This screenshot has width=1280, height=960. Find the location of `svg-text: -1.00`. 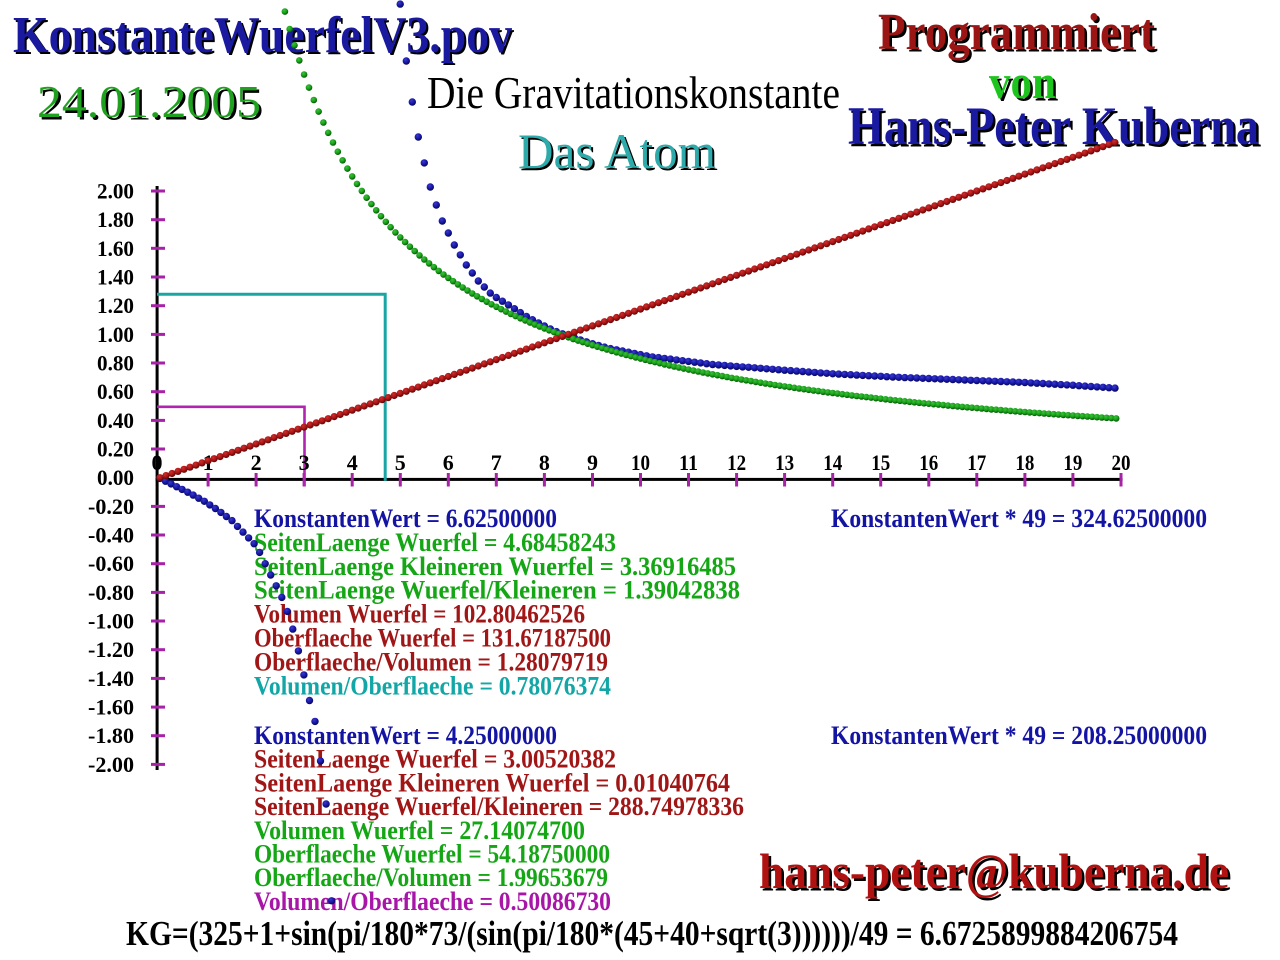

svg-text: -1.00 is located at coordinates (111, 621).